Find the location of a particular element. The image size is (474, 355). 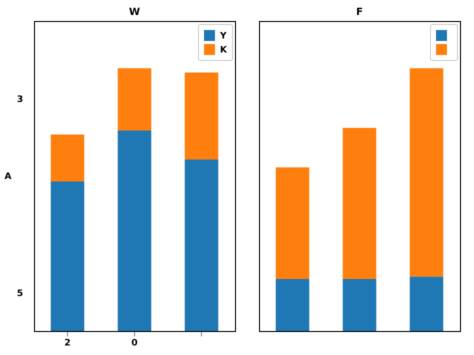

legend-label: K is located at coordinates (224, 51).